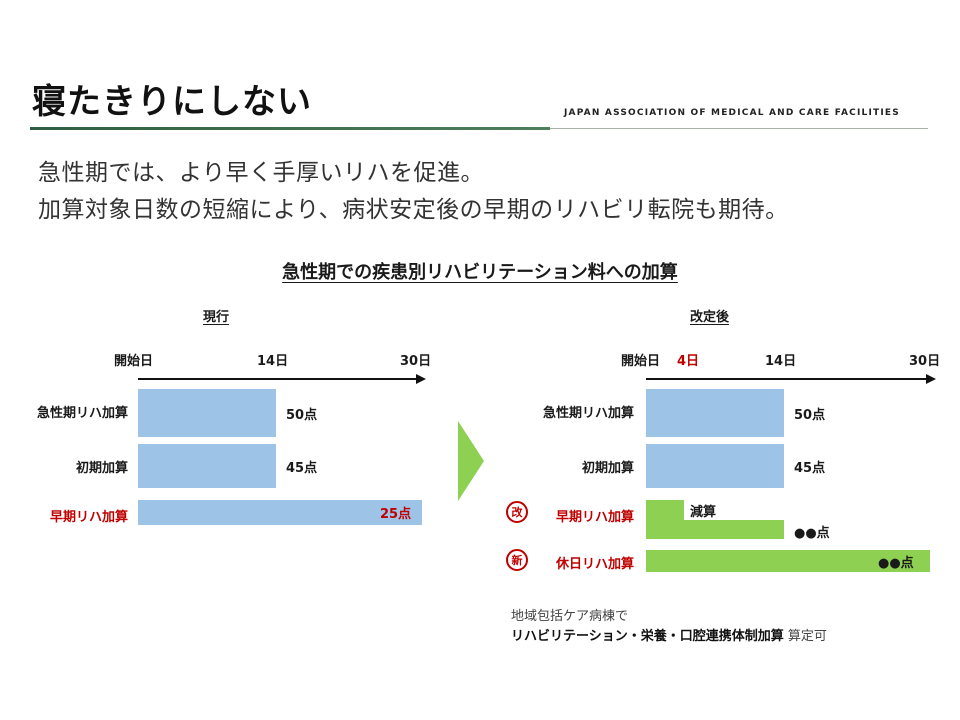 This screenshot has width=960, height=720. Describe the element at coordinates (517, 512) in the screenshot. I see `revised-badge: 改` at that location.